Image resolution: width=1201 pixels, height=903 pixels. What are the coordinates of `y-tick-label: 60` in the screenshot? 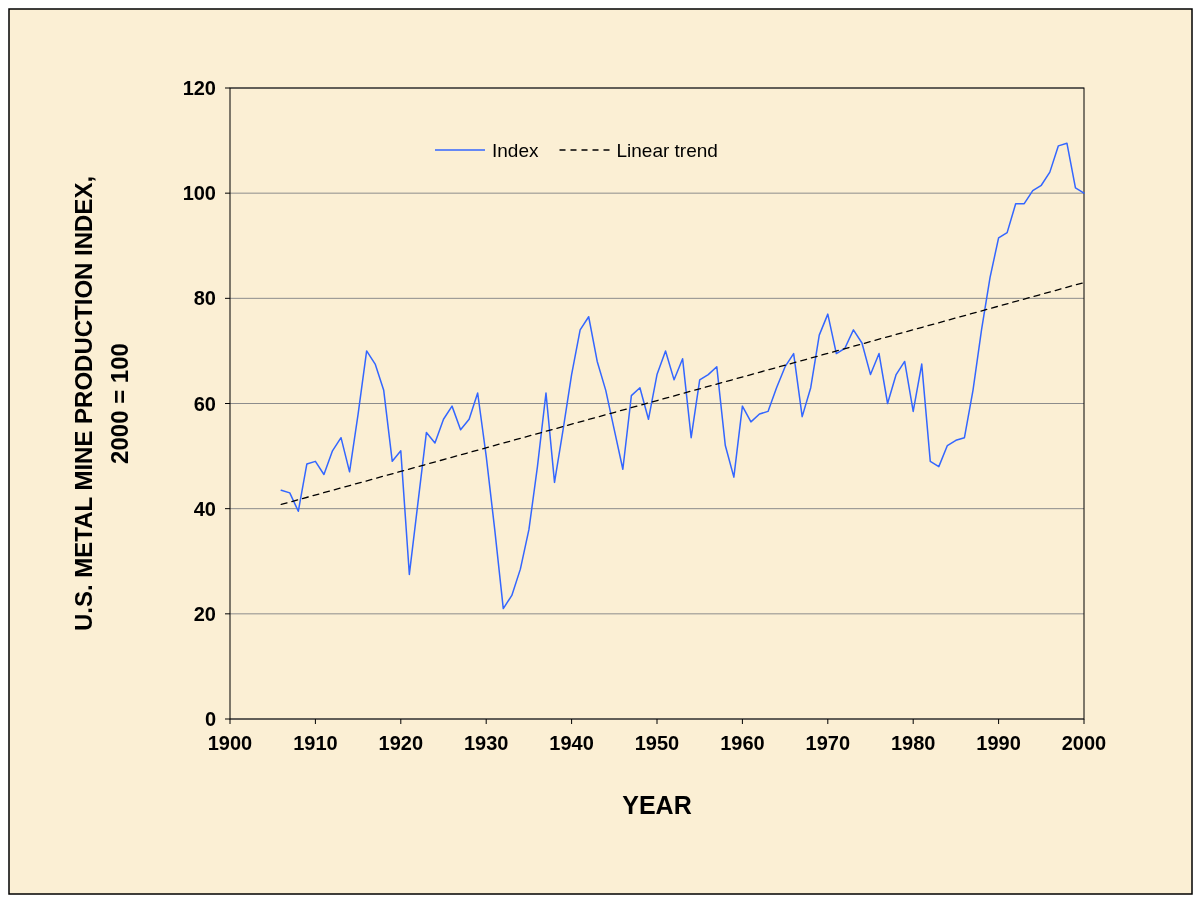 It's located at (204, 403).